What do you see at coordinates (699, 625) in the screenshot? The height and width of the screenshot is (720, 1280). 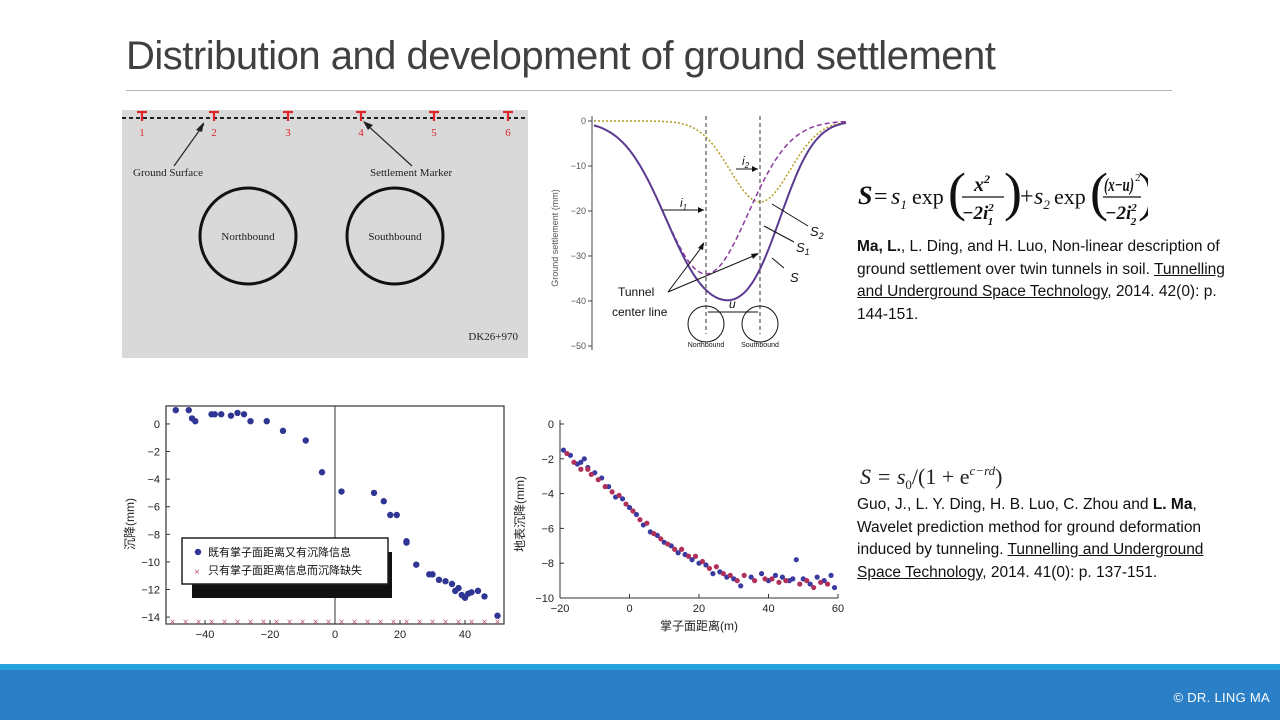 I see `x-axis-label: 掌子面距离(m)` at bounding box center [699, 625].